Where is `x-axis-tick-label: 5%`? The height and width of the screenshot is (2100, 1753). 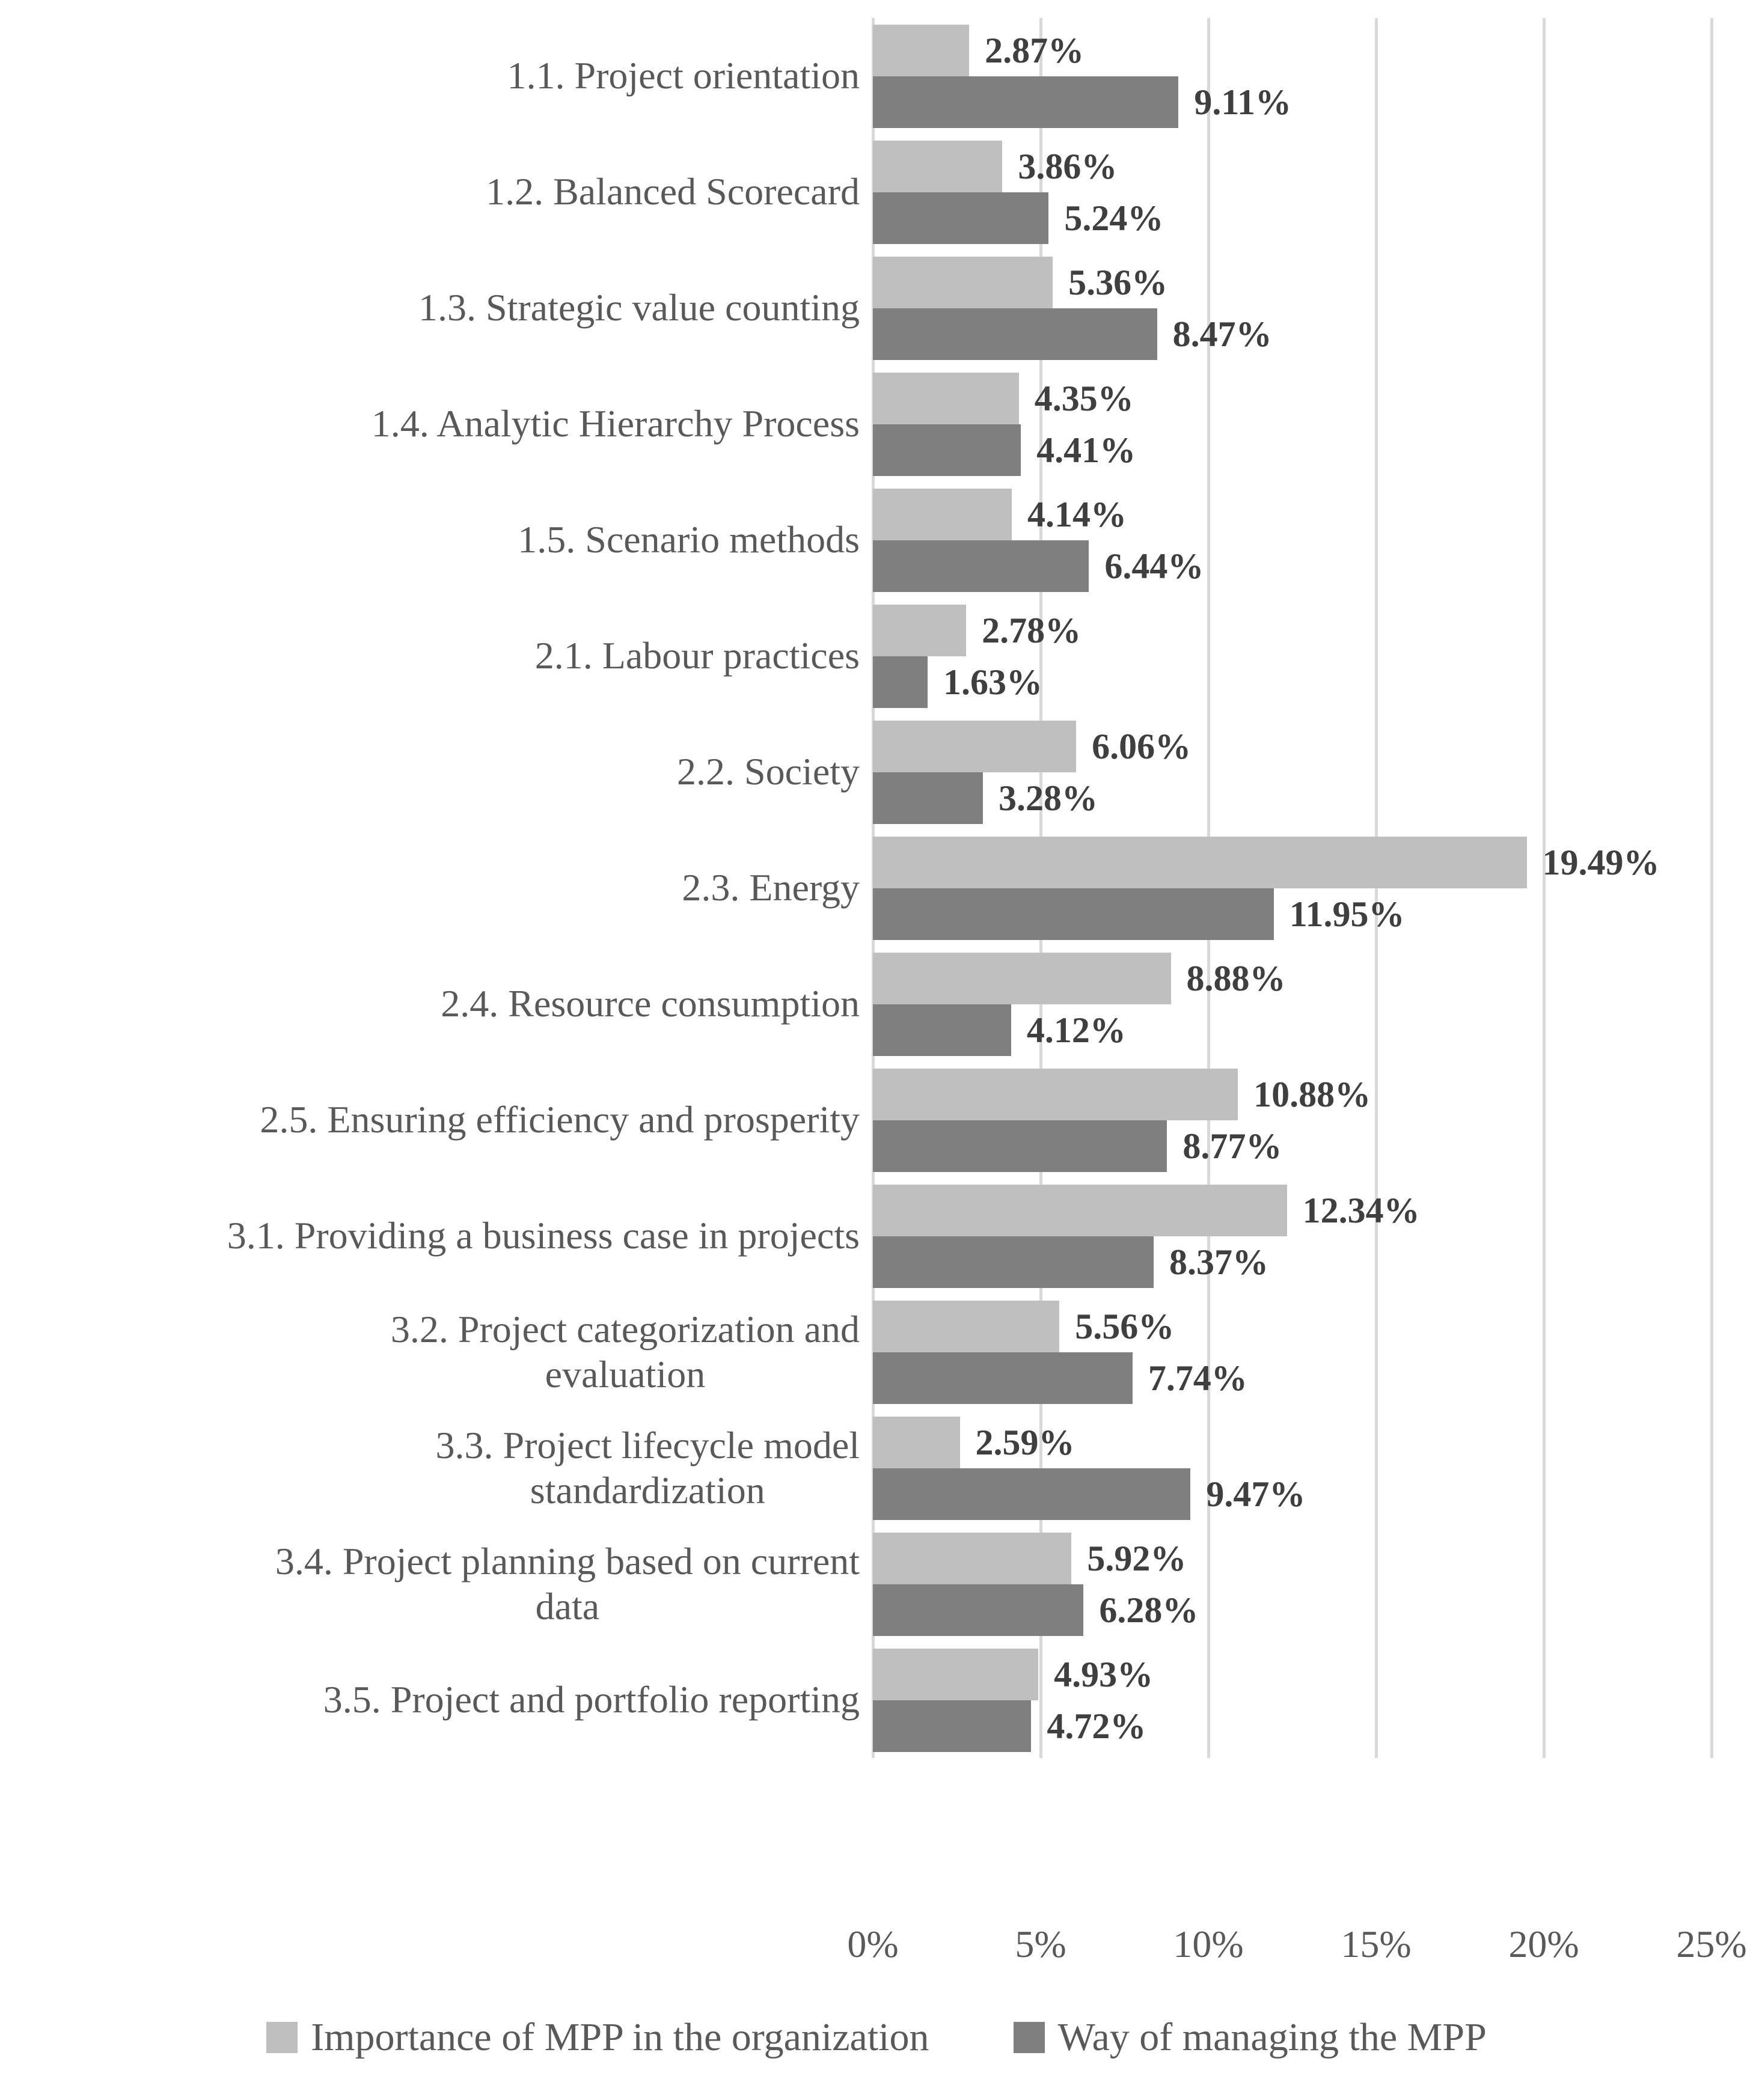 x-axis-tick-label: 5% is located at coordinates (1040, 1944).